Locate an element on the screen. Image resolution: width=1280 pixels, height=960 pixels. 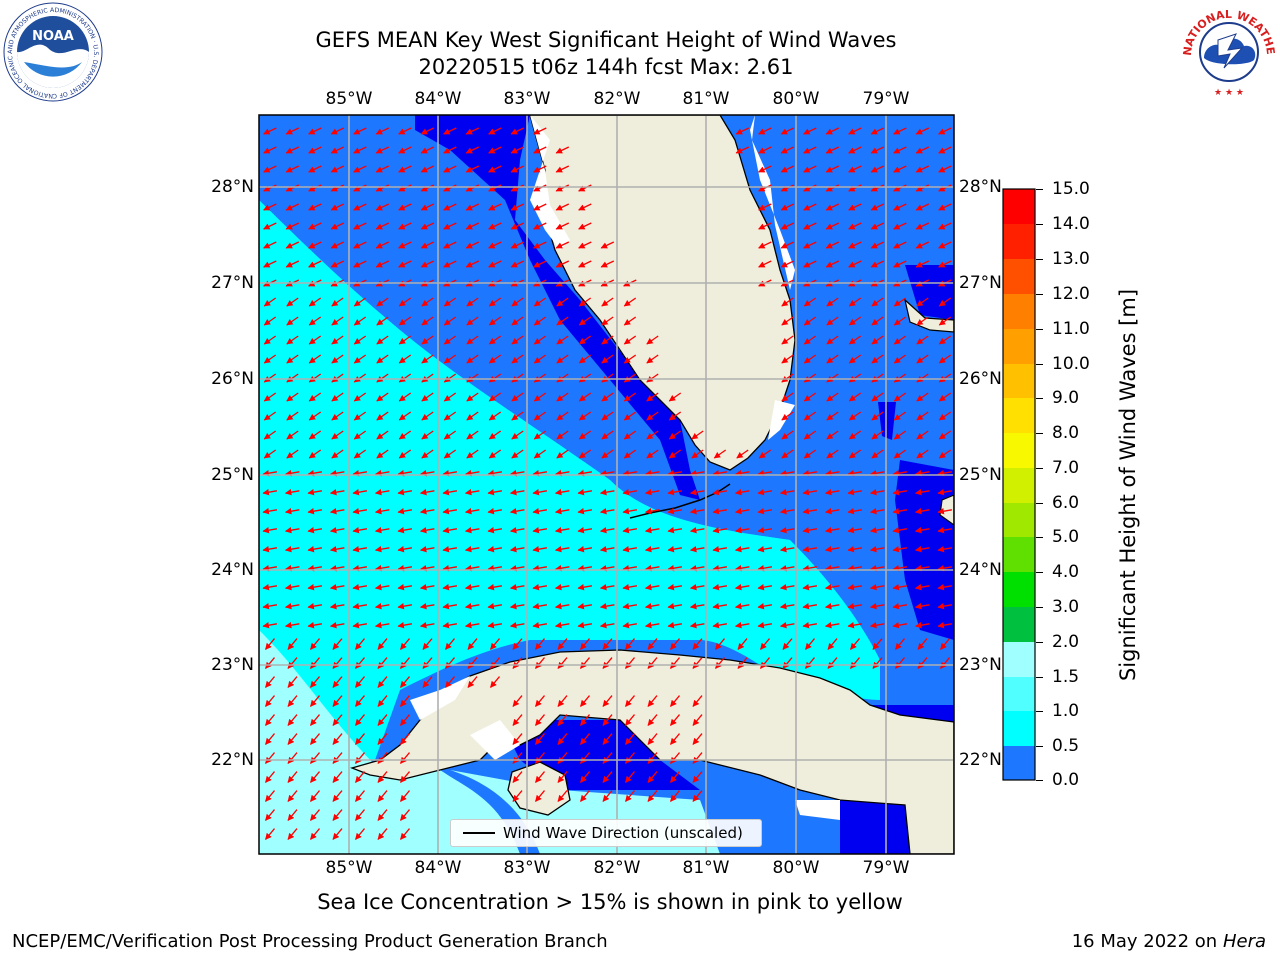
isla-juventud-land is located at coordinates (539, 788).